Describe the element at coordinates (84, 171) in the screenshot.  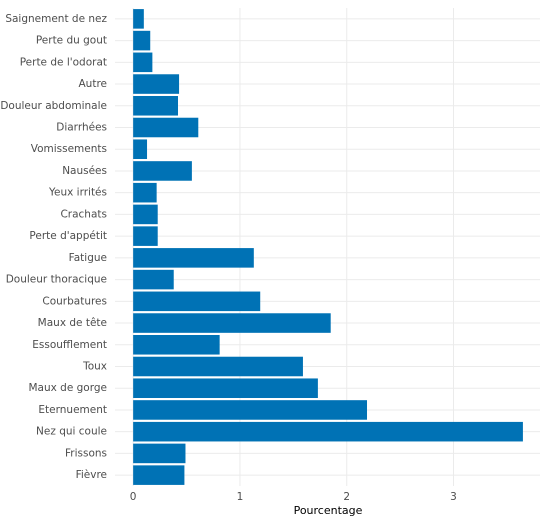
I see `y-tick-label: Nausées` at that location.